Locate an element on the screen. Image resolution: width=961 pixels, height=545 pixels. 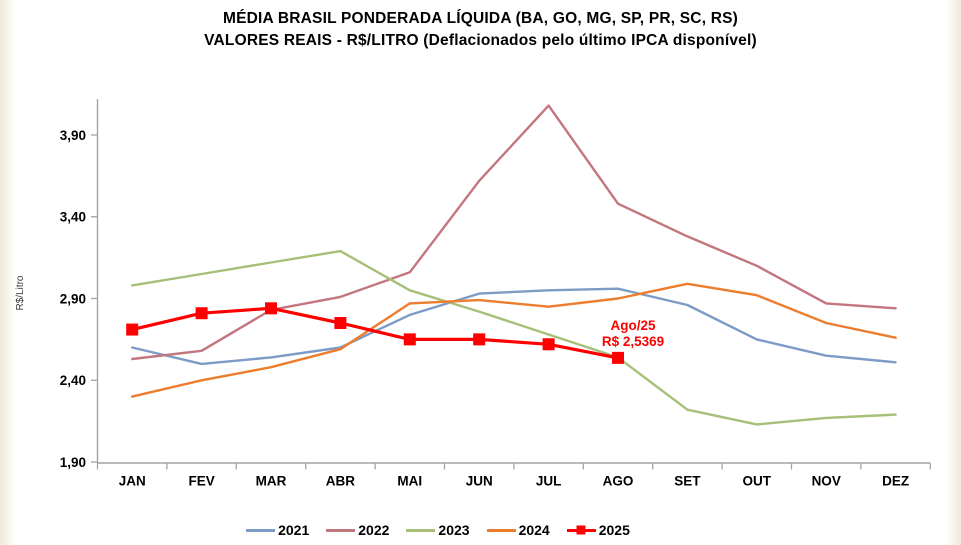
chart-legend: 2021 2022 2023 2024 2025 is located at coordinates (480, 530).